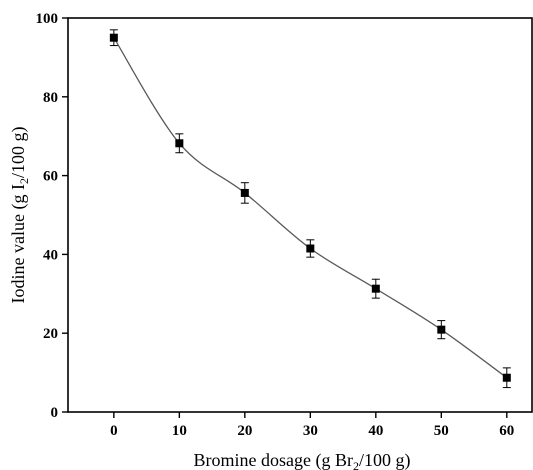  Describe the element at coordinates (302, 460) in the screenshot. I see `x-axis-title: Bromine dosage (g Br2/100 g)` at that location.